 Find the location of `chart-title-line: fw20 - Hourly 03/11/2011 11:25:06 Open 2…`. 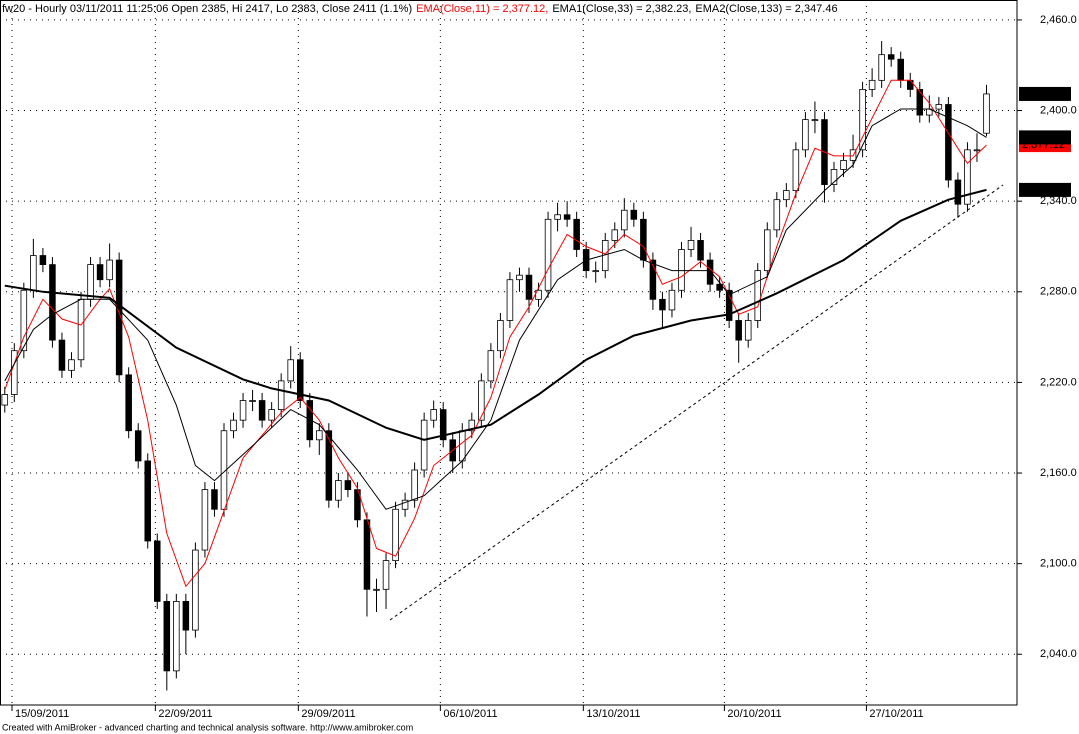

chart-title-line: fw20 - Hourly 03/11/2011 11:25:06 Open 2… is located at coordinates (420, 9).